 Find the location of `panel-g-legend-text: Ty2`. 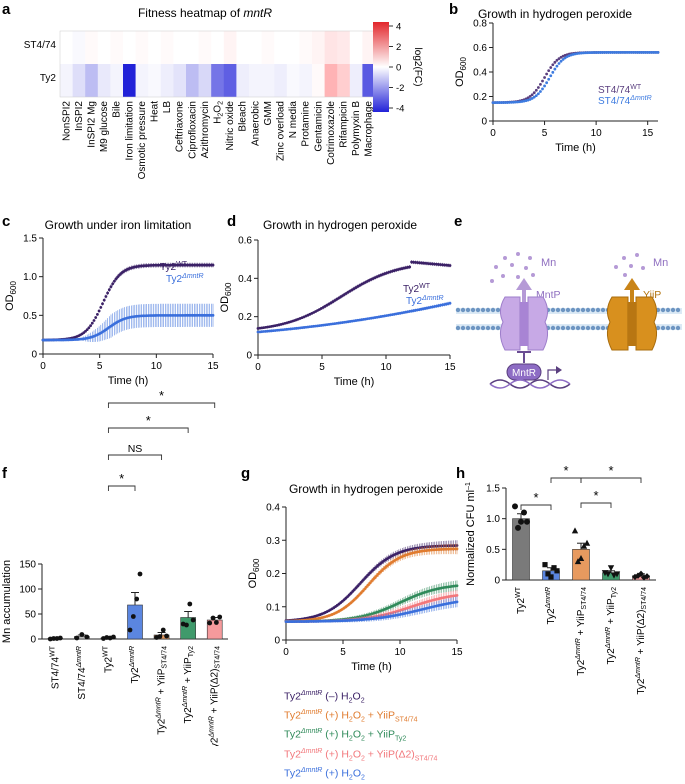

panel-g-legend-text: Ty2 is located at coordinates (292, 734).